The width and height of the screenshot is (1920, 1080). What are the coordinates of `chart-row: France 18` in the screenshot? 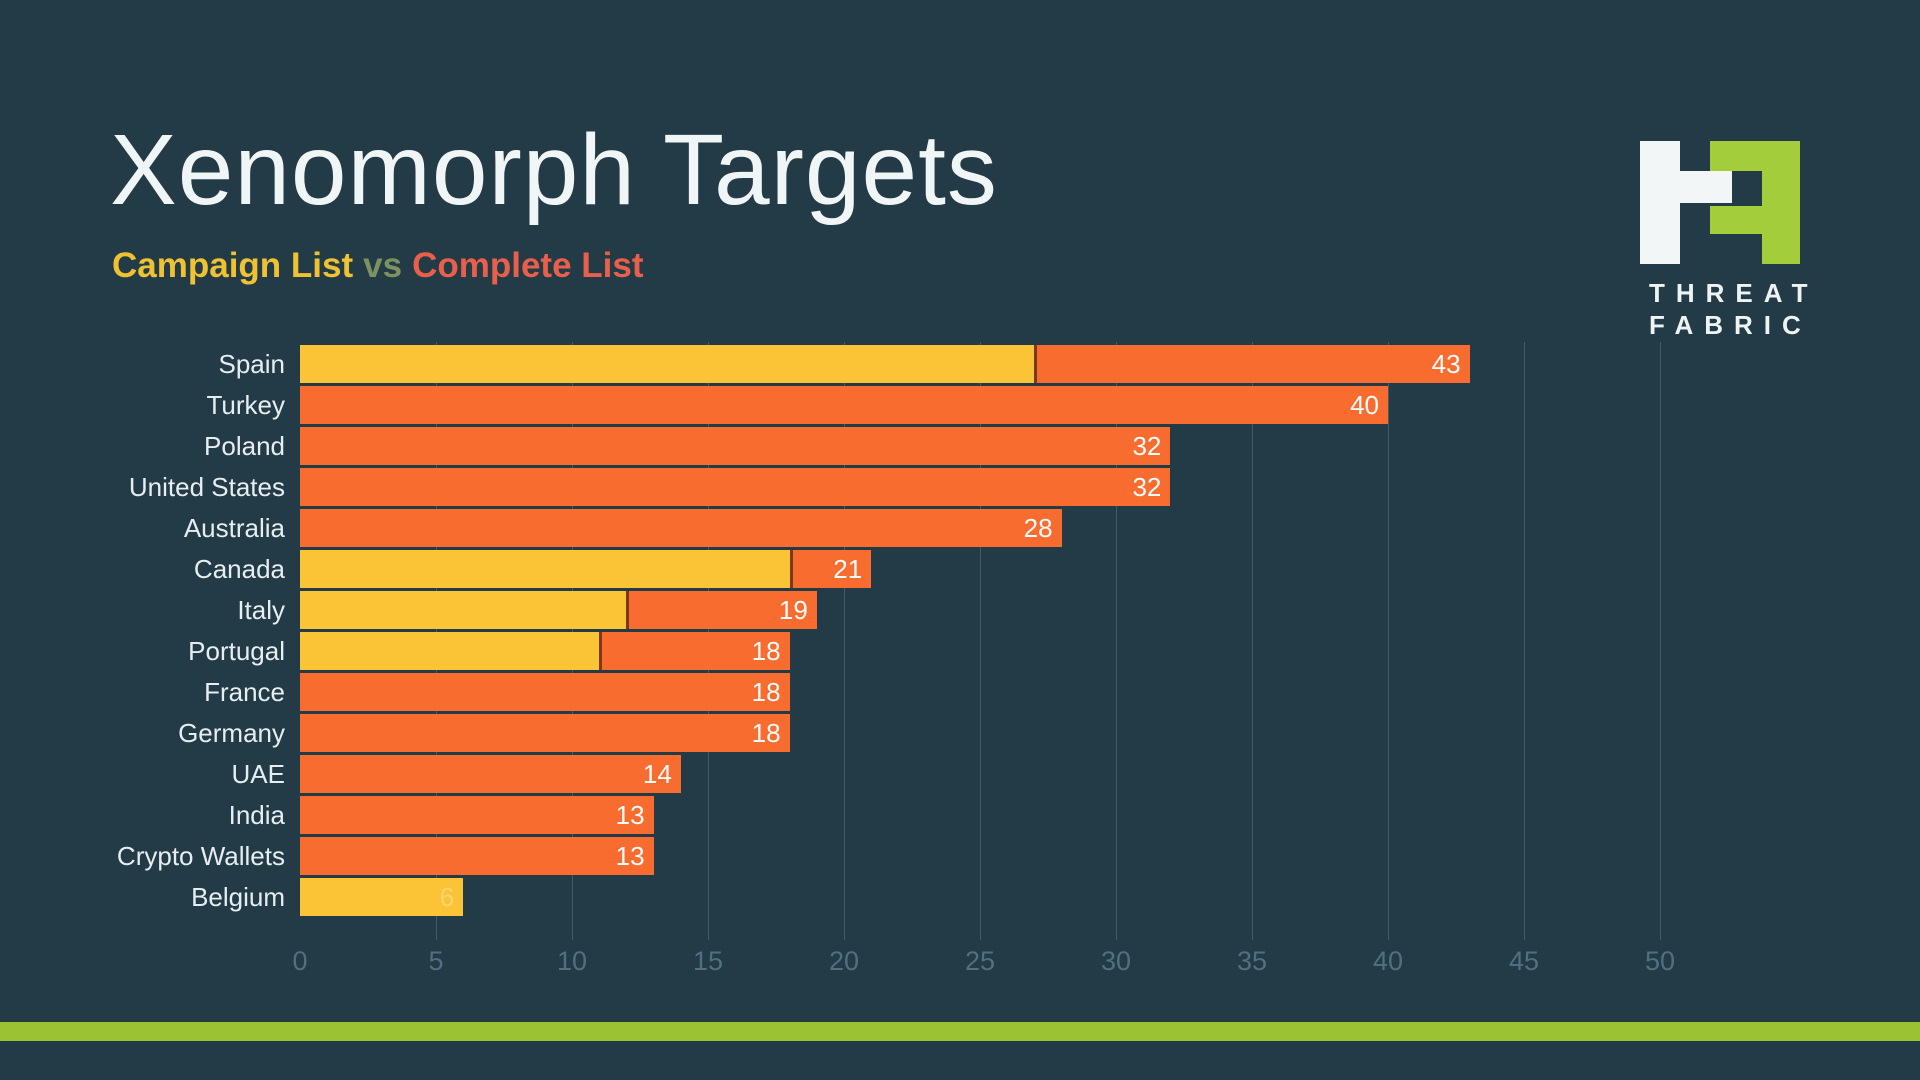 It's located at (960, 692).